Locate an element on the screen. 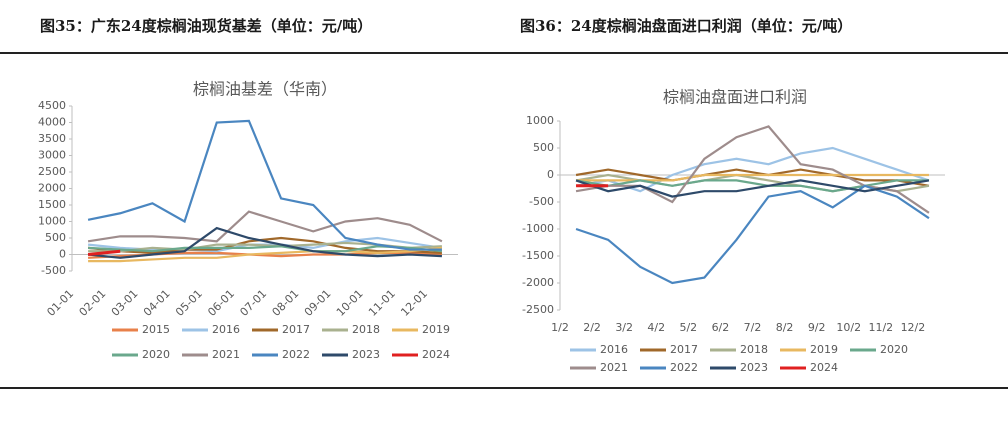 This screenshot has height=423, width=1008. y-tick-label: 2500 is located at coordinates (52, 171).